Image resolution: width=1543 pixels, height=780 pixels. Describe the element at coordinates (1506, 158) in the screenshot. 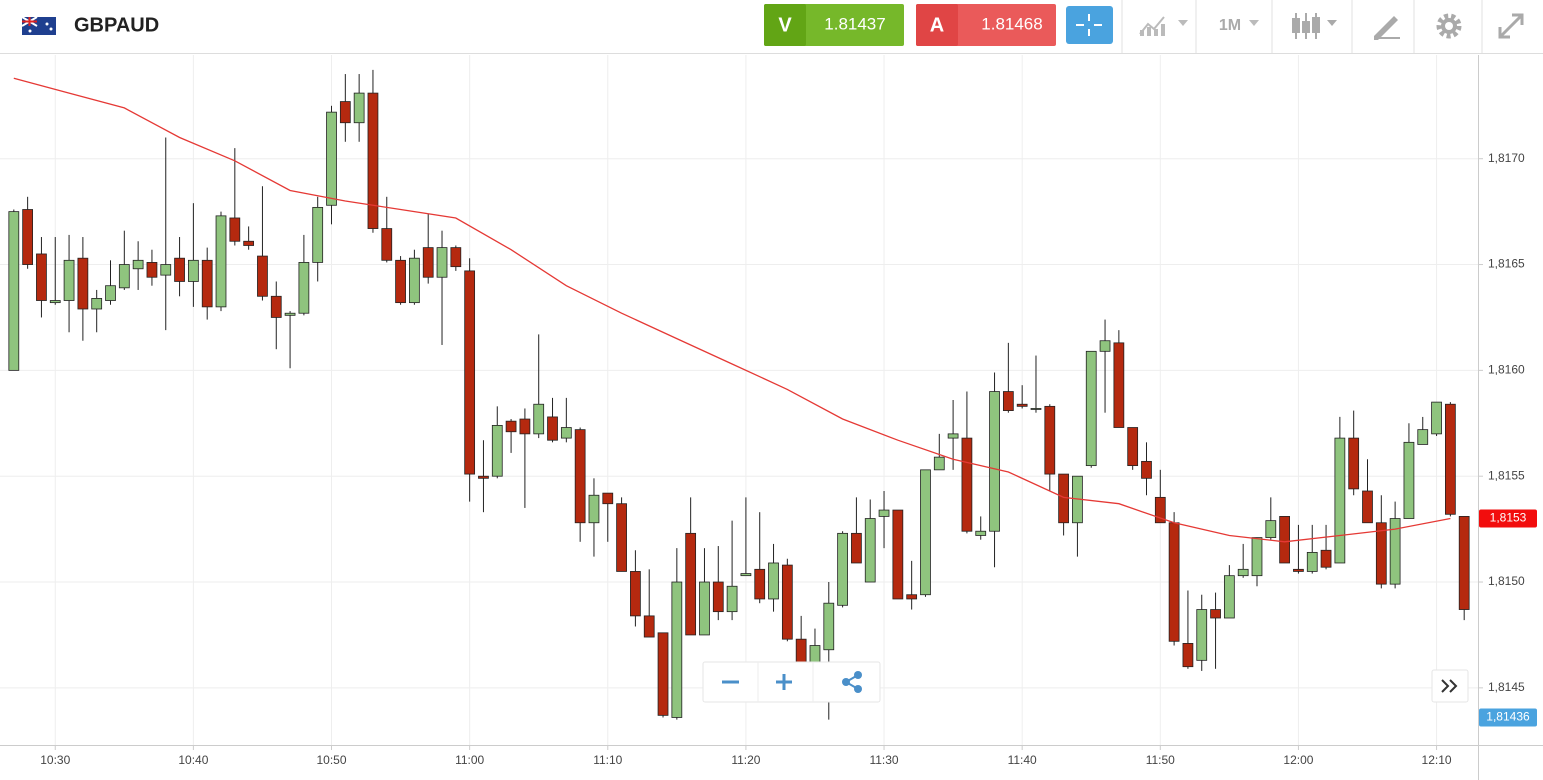

I see `y-tick-label: 1,8170` at that location.